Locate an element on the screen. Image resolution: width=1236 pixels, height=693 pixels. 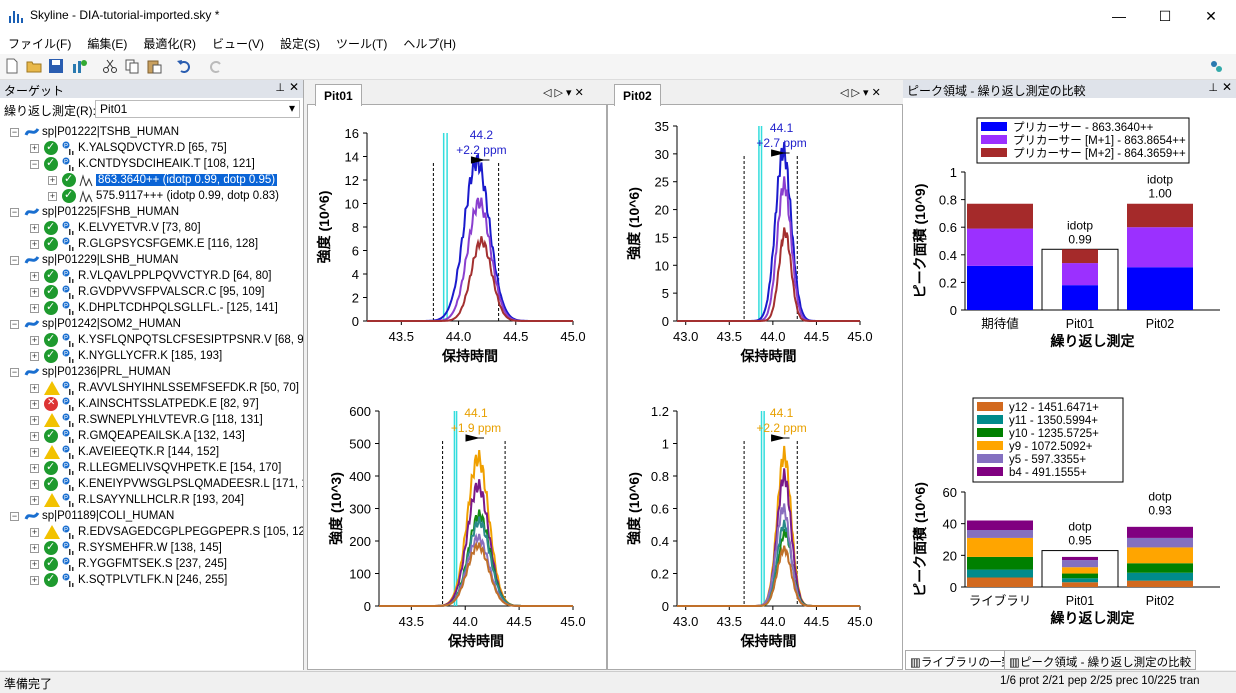
sync-icon is located at coordinates (1216, 66).